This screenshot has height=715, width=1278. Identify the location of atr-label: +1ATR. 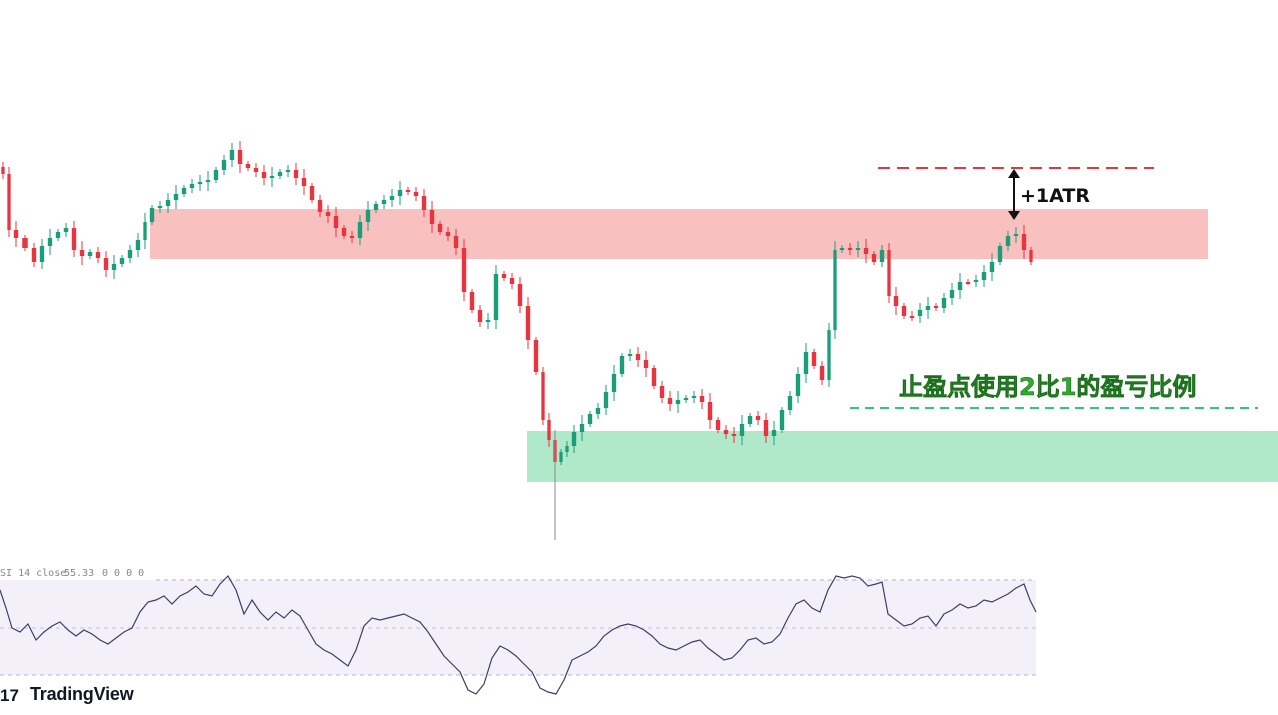
(1055, 196).